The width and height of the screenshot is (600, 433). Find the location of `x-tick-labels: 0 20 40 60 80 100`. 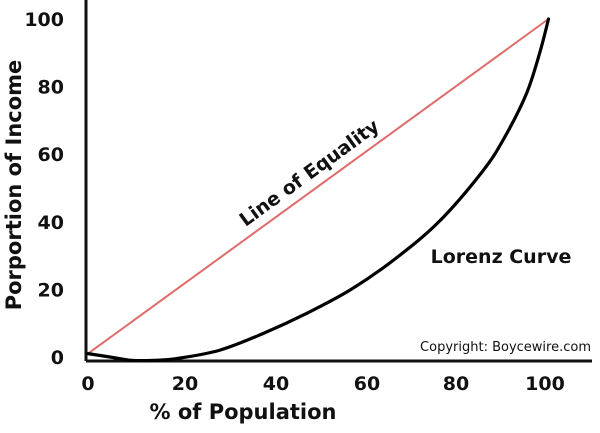

x-tick-labels: 0 20 40 60 80 100 is located at coordinates (322, 384).